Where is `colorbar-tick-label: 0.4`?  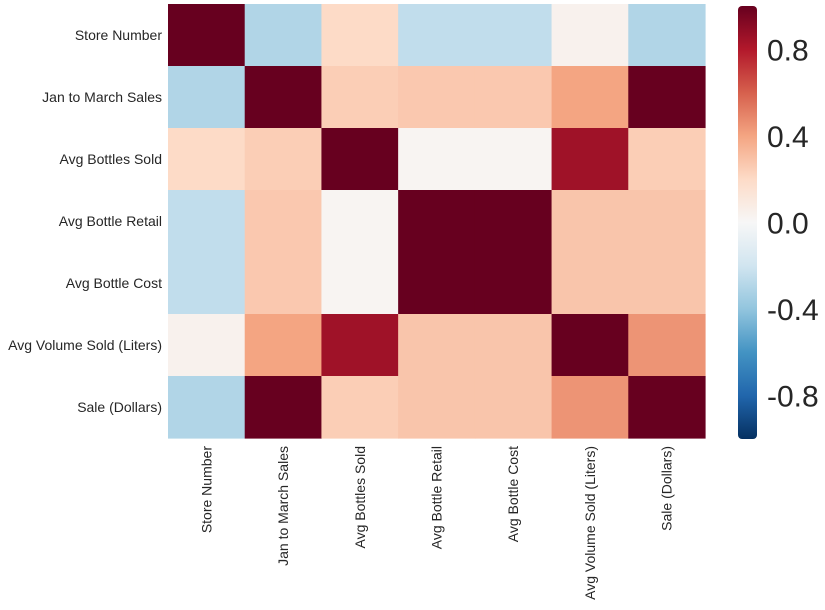 colorbar-tick-label: 0.4 is located at coordinates (788, 137).